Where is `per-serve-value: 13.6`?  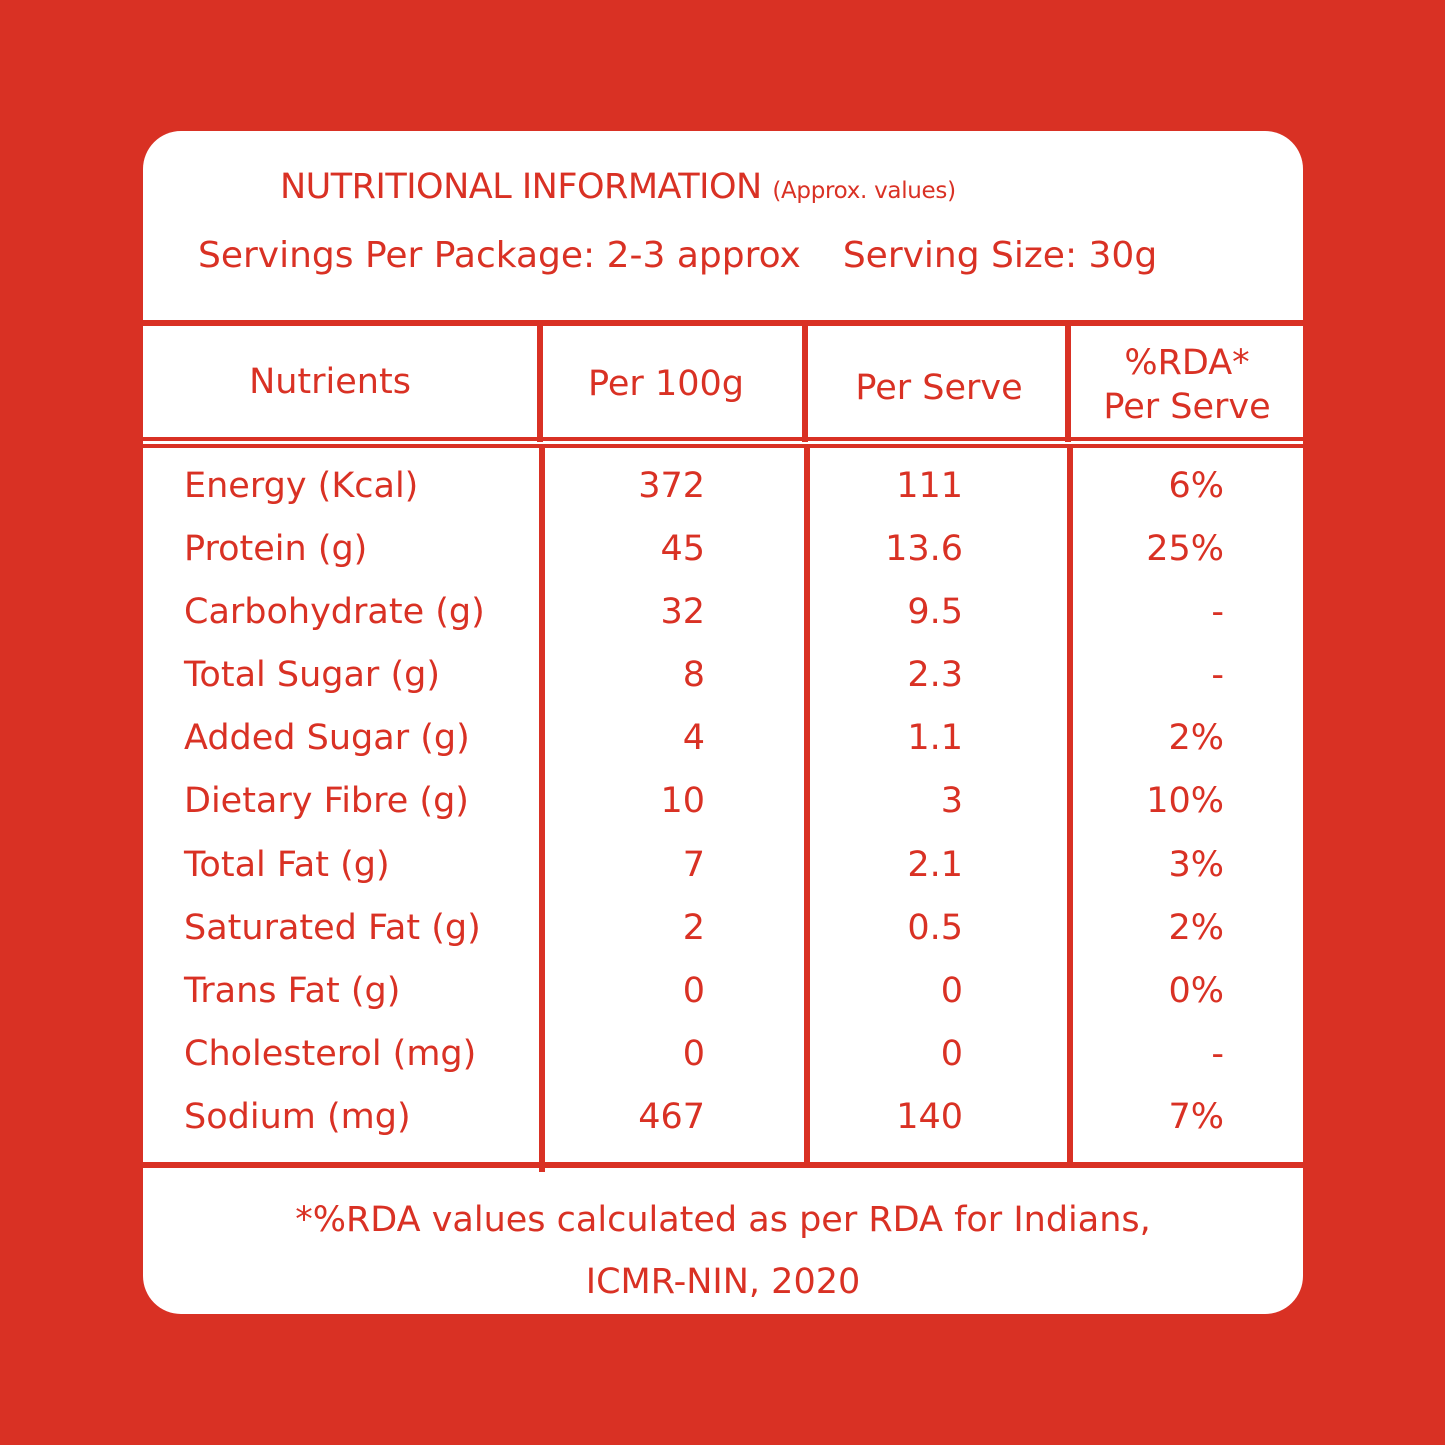 per-serve-value: 13.6 is located at coordinates (924, 549).